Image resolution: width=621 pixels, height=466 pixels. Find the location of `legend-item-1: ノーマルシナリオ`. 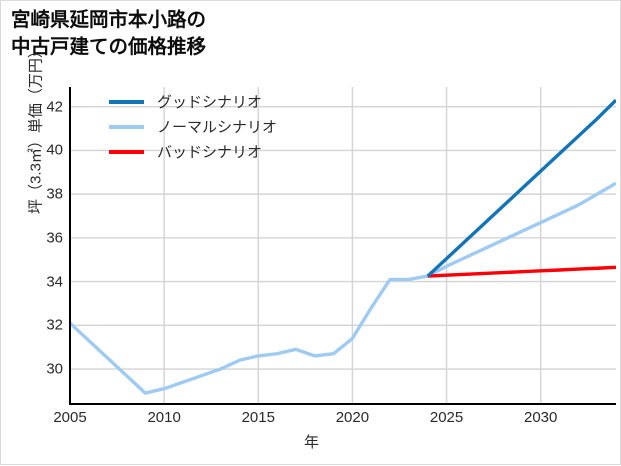

legend-item-1: ノーマルシナリオ is located at coordinates (224, 126).